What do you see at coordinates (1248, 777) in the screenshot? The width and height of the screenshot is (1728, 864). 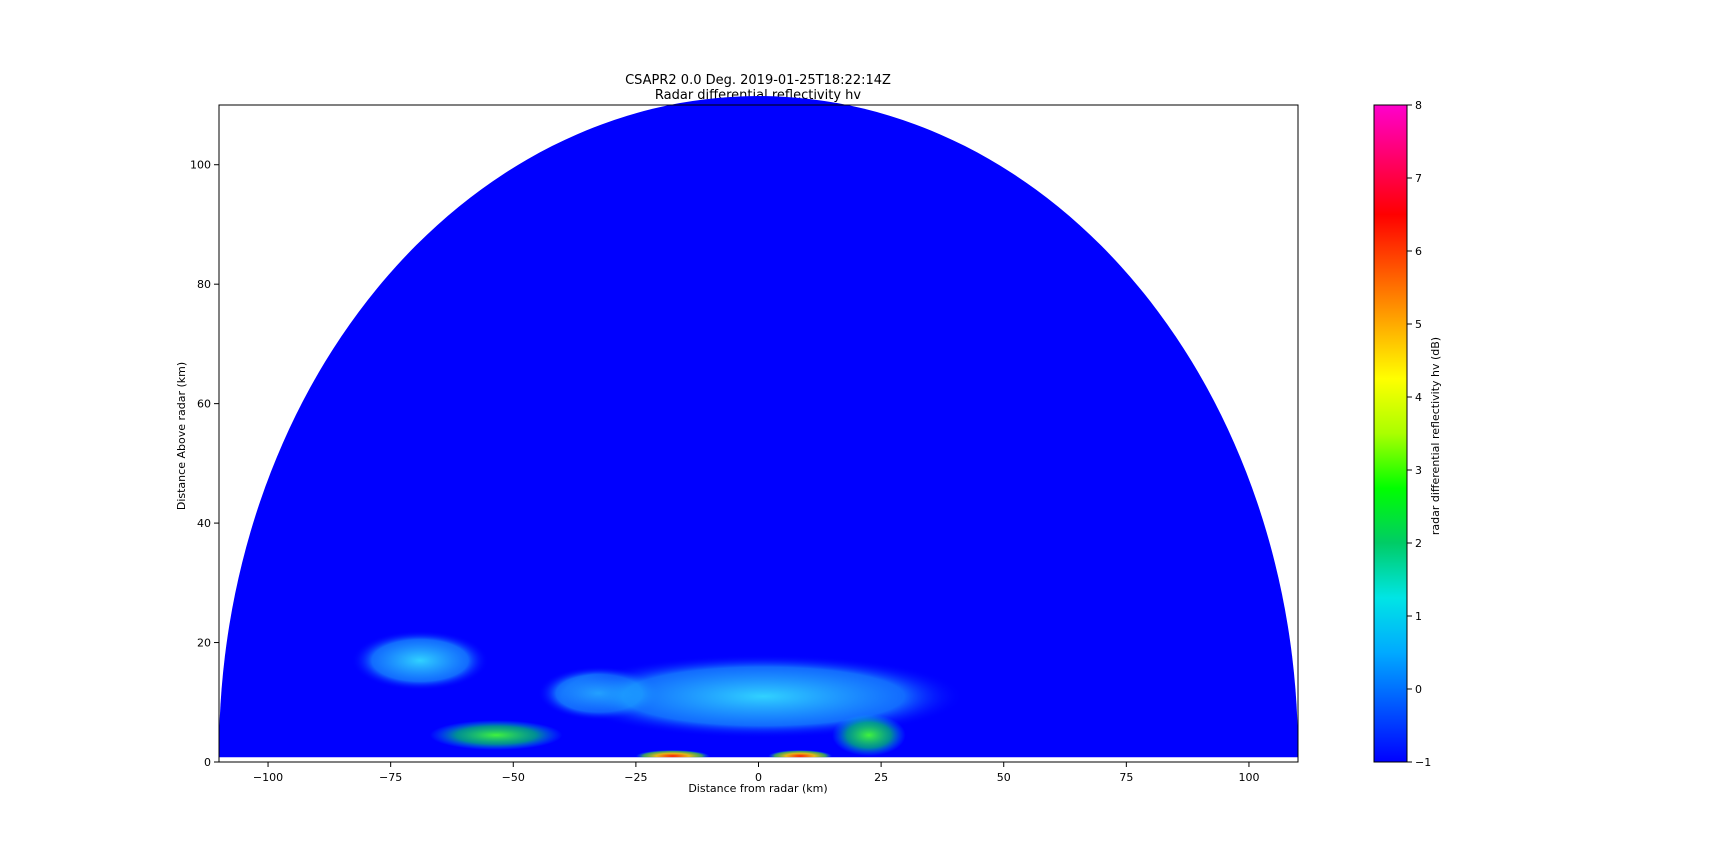 I see `x-tick-label: 100` at bounding box center [1248, 777].